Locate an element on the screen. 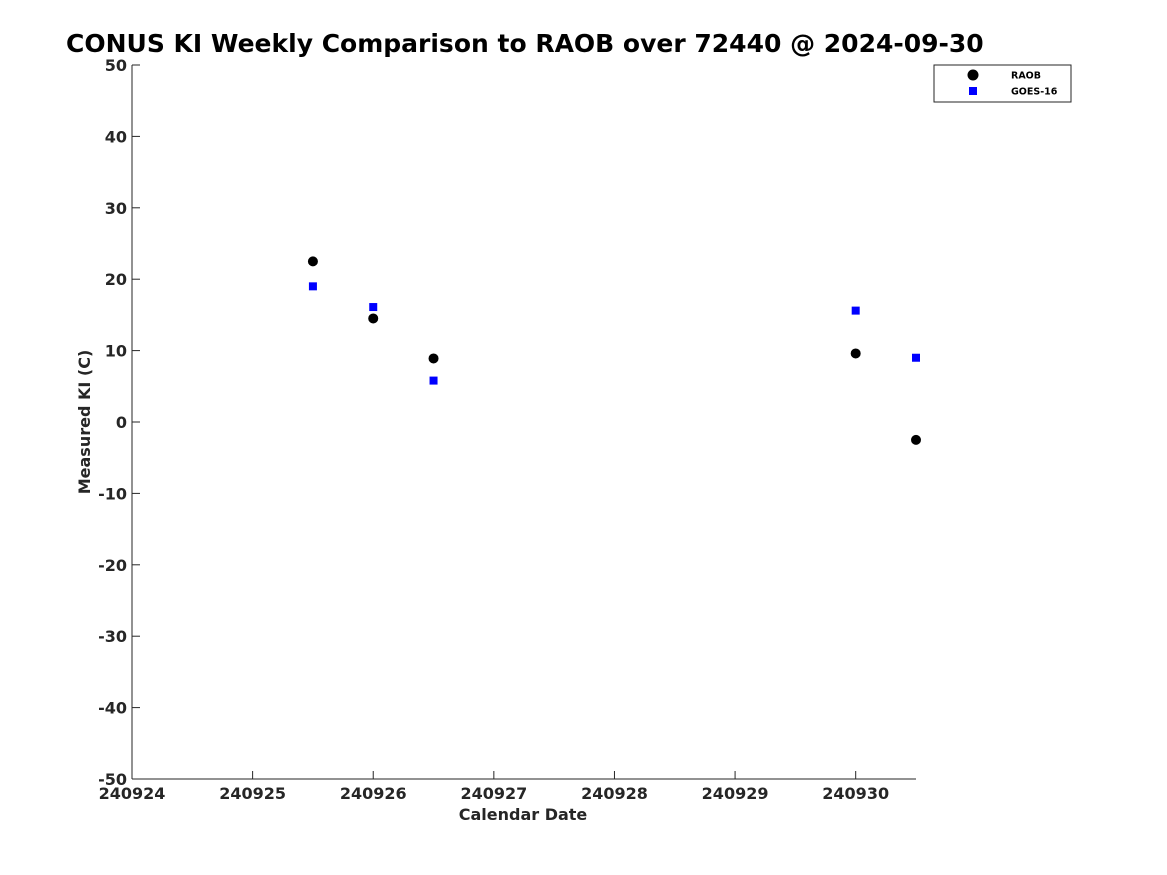  x-axis-title: Calendar Date is located at coordinates (523, 814).